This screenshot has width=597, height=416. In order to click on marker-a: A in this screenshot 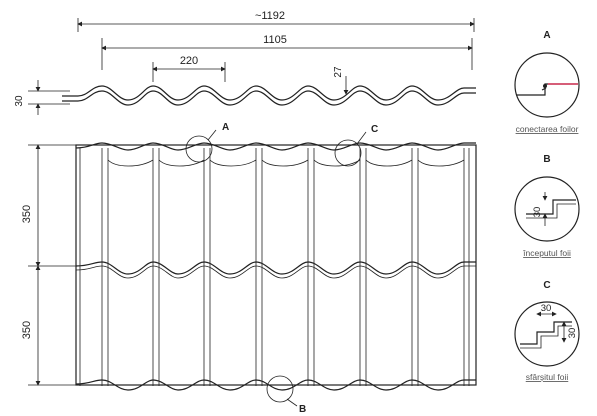, I will do `click(207, 142)`.